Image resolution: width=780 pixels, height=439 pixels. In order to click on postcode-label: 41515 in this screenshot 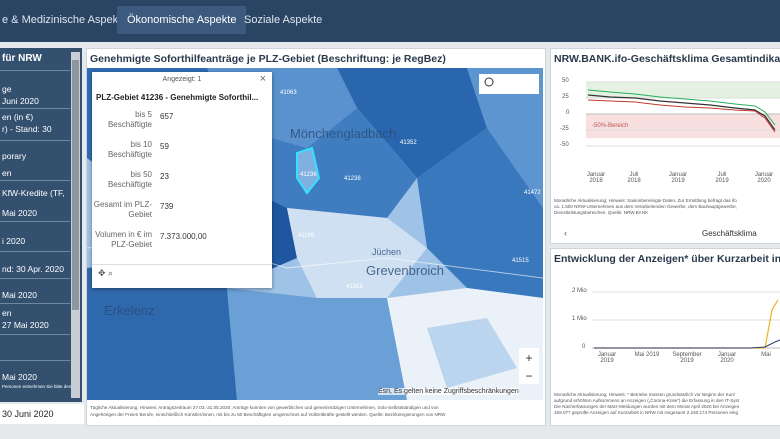, I will do `click(520, 261)`.